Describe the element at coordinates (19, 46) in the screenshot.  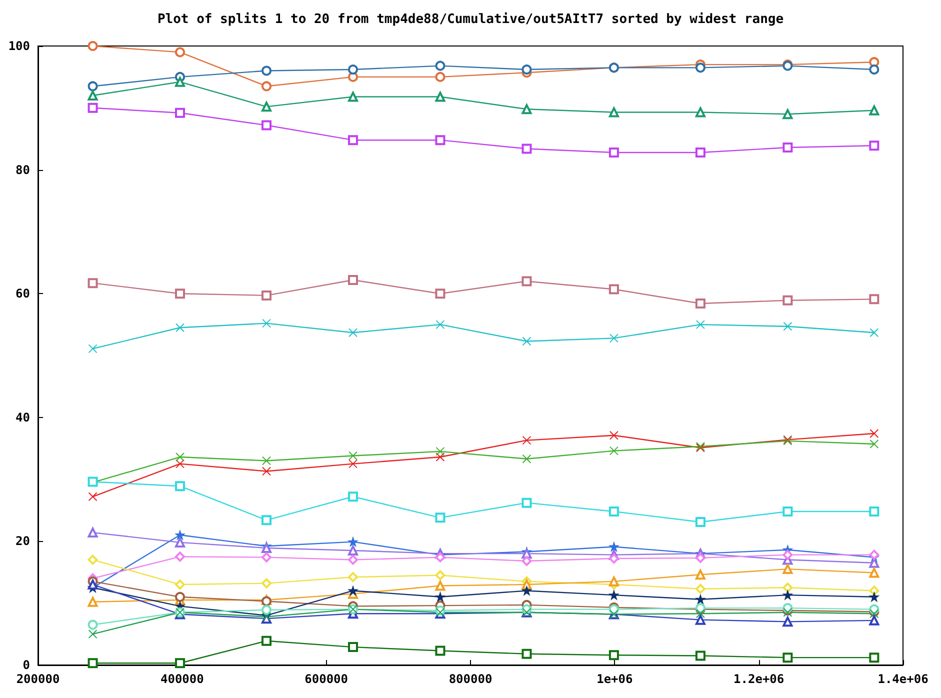
I see `y-tick-label: 100` at that location.